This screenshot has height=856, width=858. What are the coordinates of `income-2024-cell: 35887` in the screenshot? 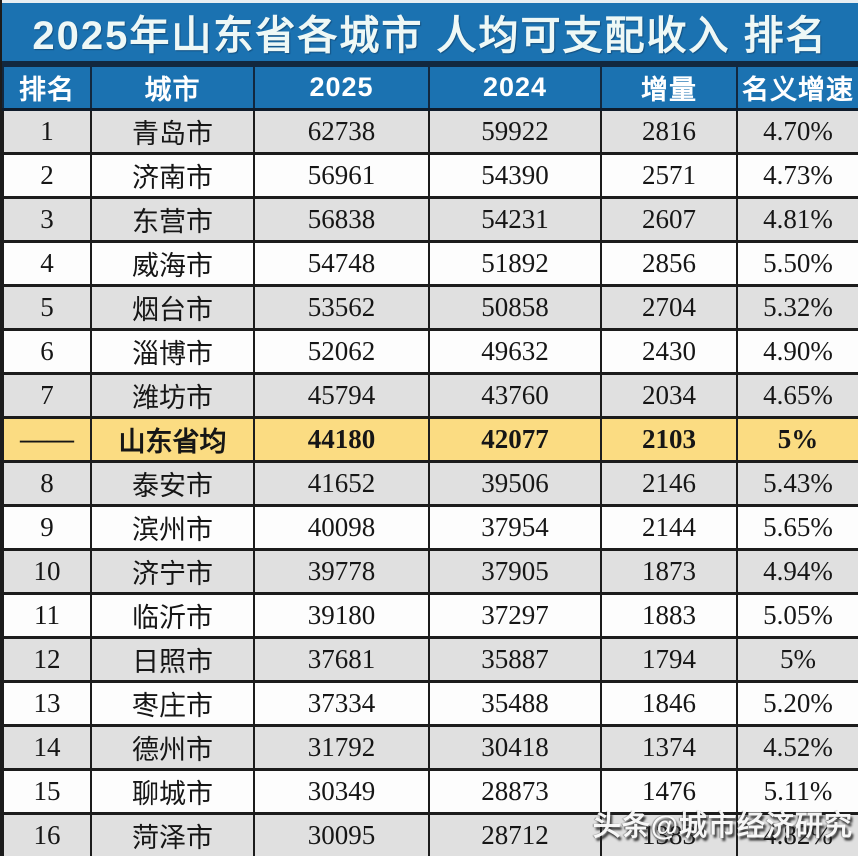 It's located at (515, 660).